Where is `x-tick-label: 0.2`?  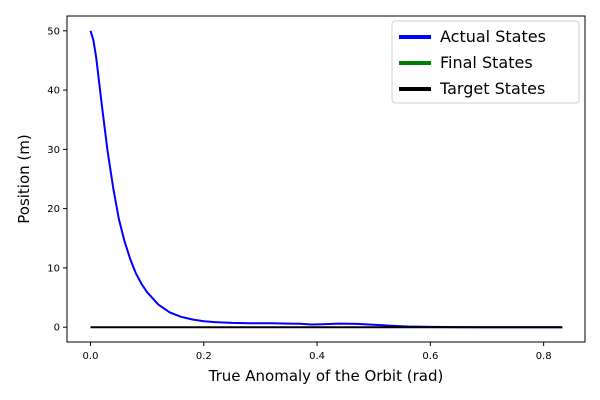 x-tick-label: 0.2 is located at coordinates (204, 356).